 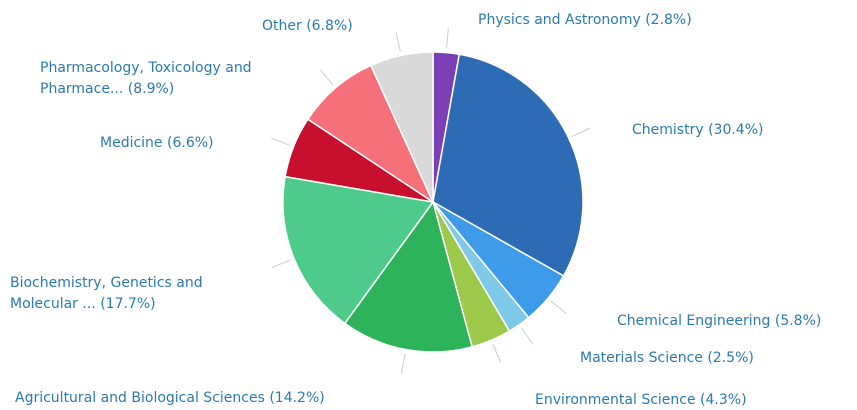 I want to click on slice-label: Environmental Science (4.3%), so click(x=641, y=400).